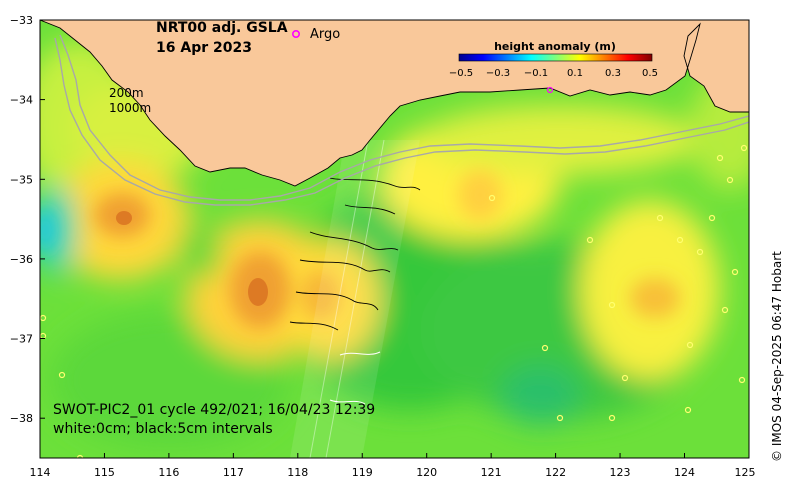  What do you see at coordinates (575, 73) in the screenshot?
I see `colorbar-tick: 0.1` at bounding box center [575, 73].